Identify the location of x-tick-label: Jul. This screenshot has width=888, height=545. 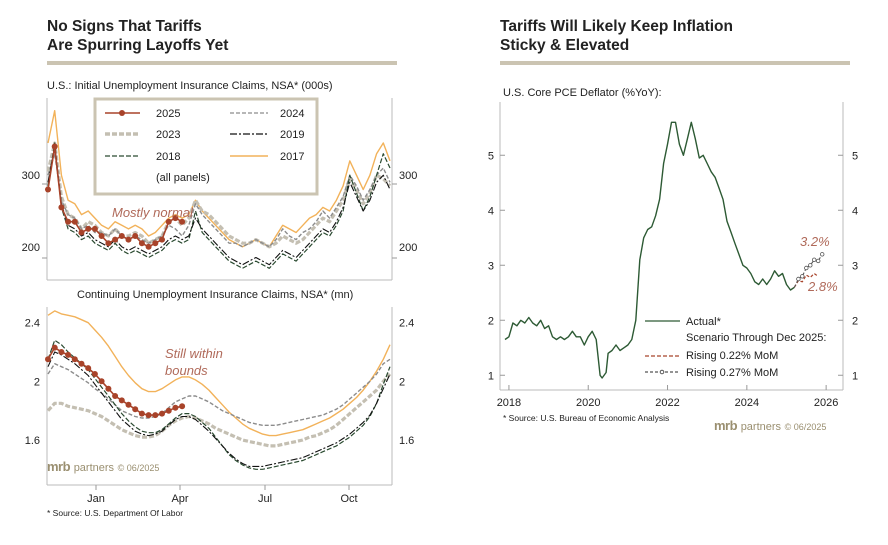
(265, 499).